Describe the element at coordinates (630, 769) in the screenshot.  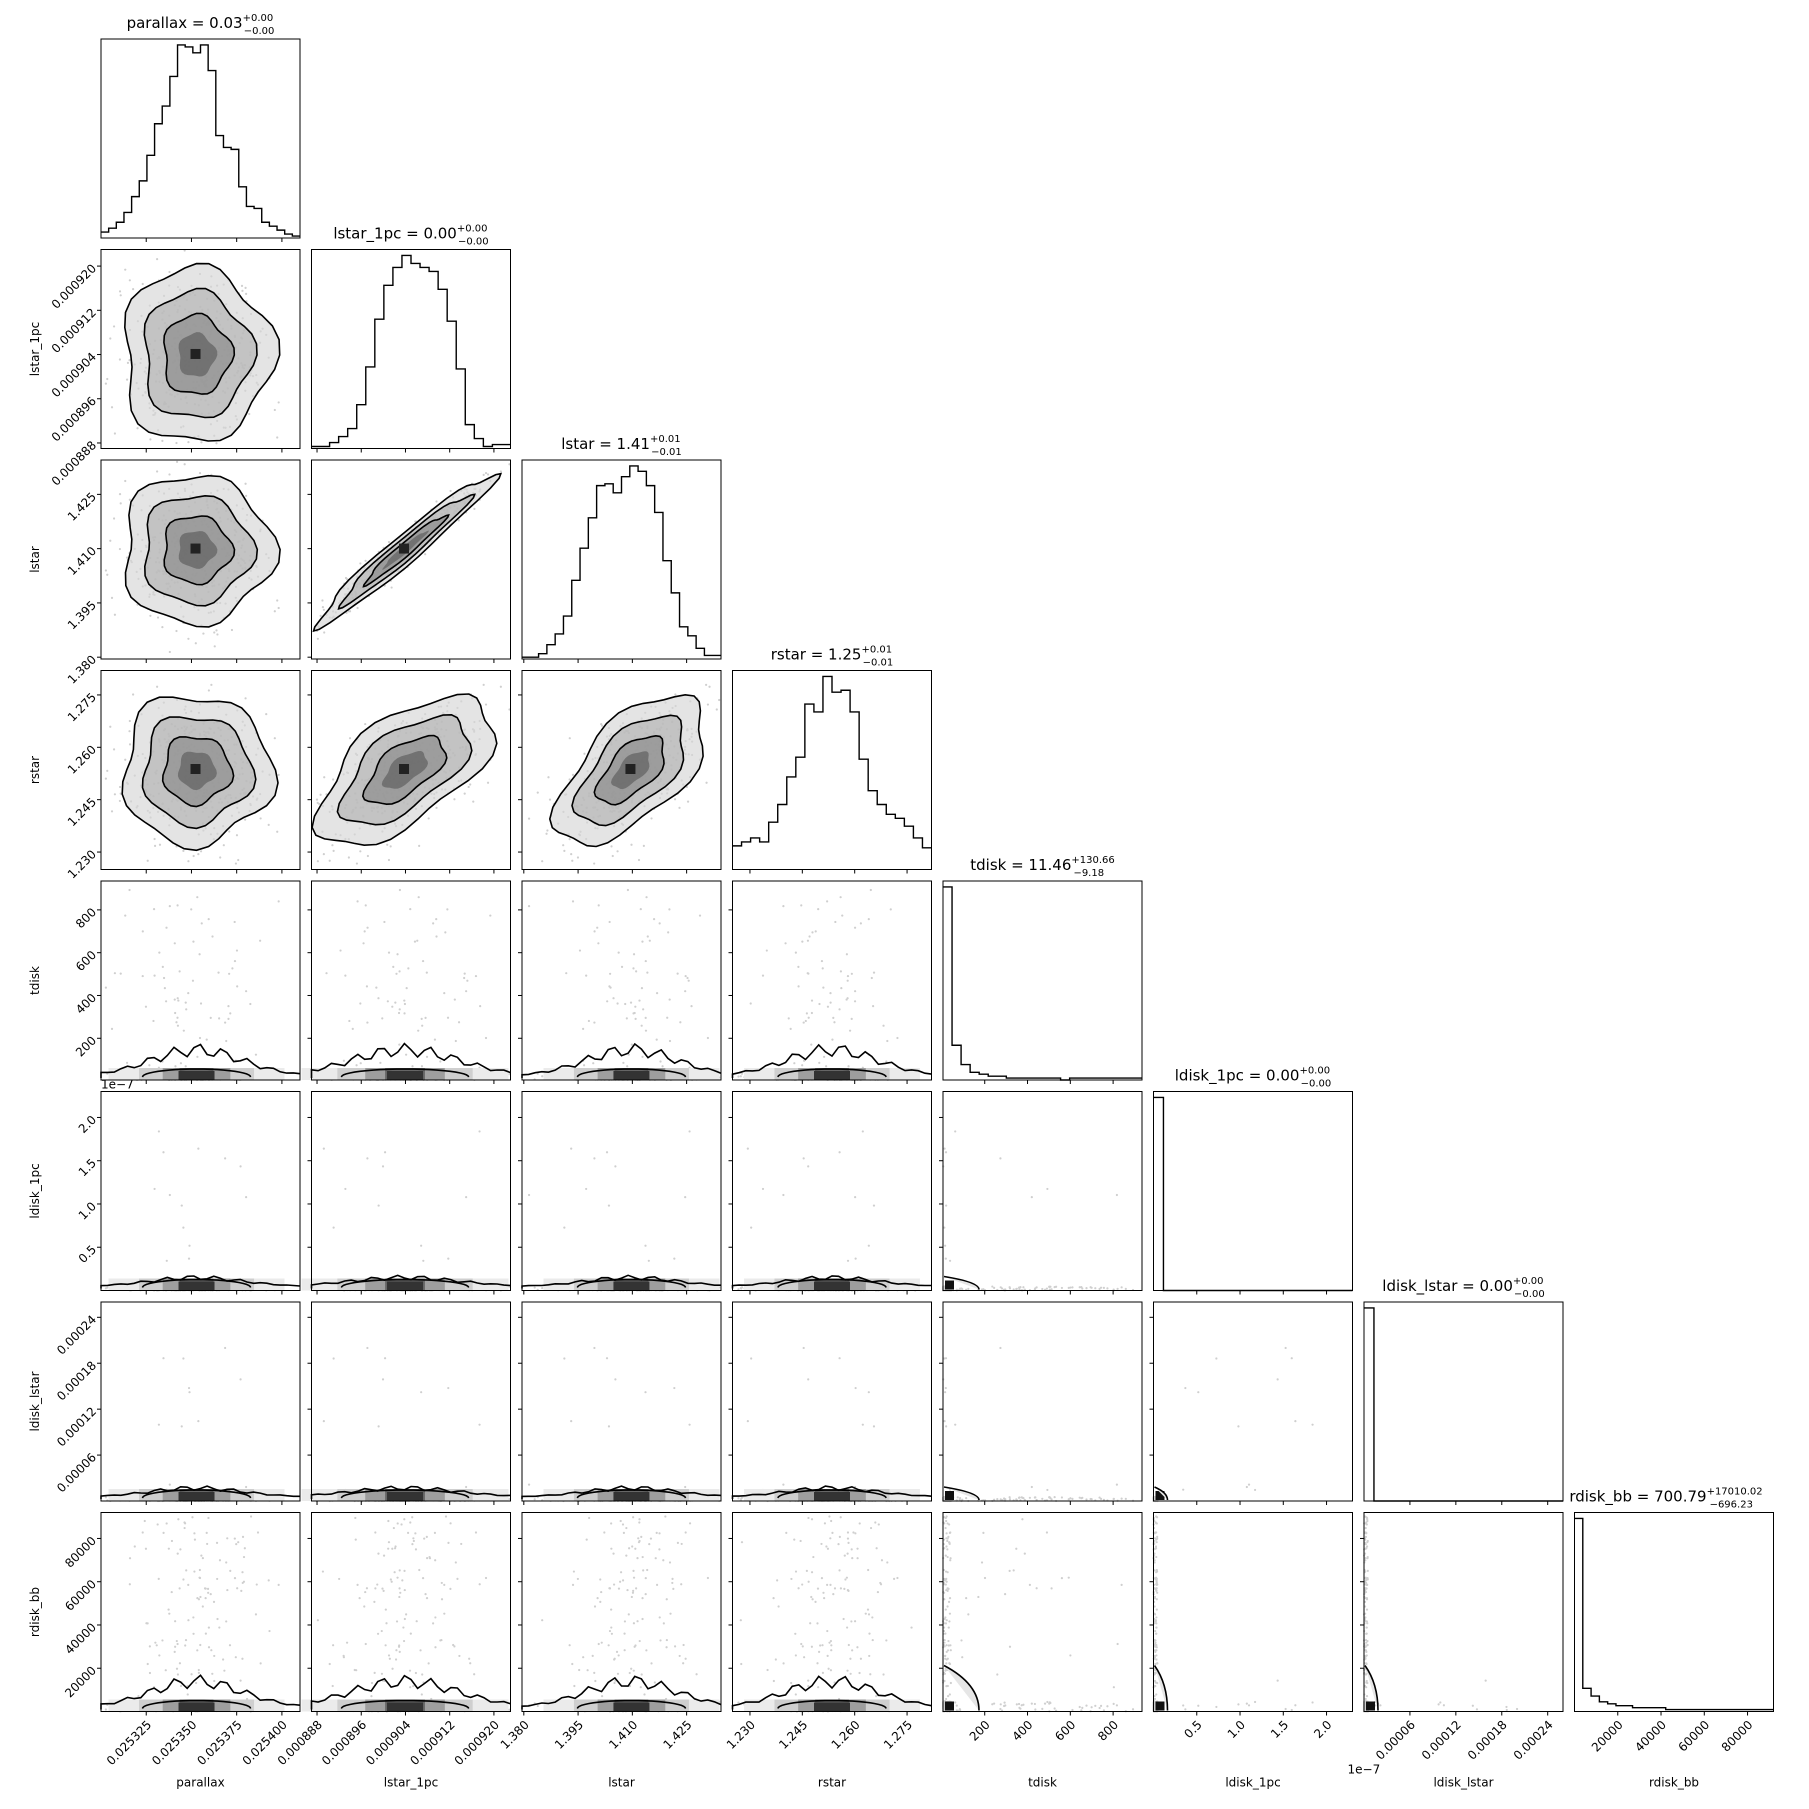
I see `density-peak` at that location.